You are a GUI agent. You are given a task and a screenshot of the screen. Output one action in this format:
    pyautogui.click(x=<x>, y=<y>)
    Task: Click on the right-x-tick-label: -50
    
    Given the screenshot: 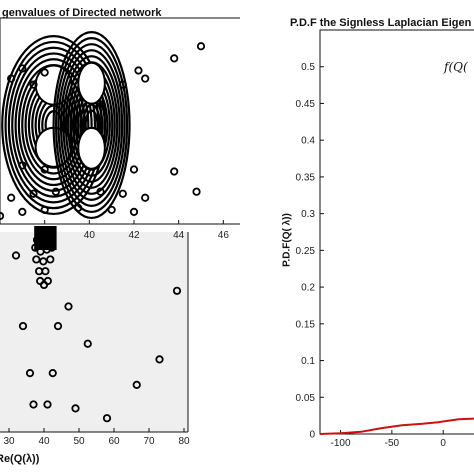 What is the action you would take?
    pyautogui.click(x=392, y=443)
    